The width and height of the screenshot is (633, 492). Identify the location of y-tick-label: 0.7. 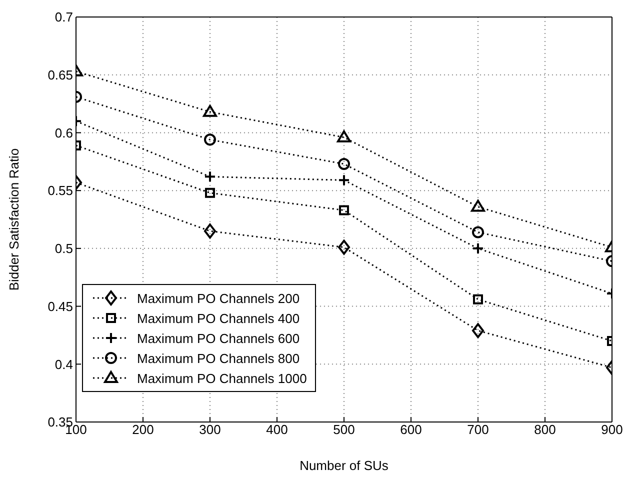
(63, 17).